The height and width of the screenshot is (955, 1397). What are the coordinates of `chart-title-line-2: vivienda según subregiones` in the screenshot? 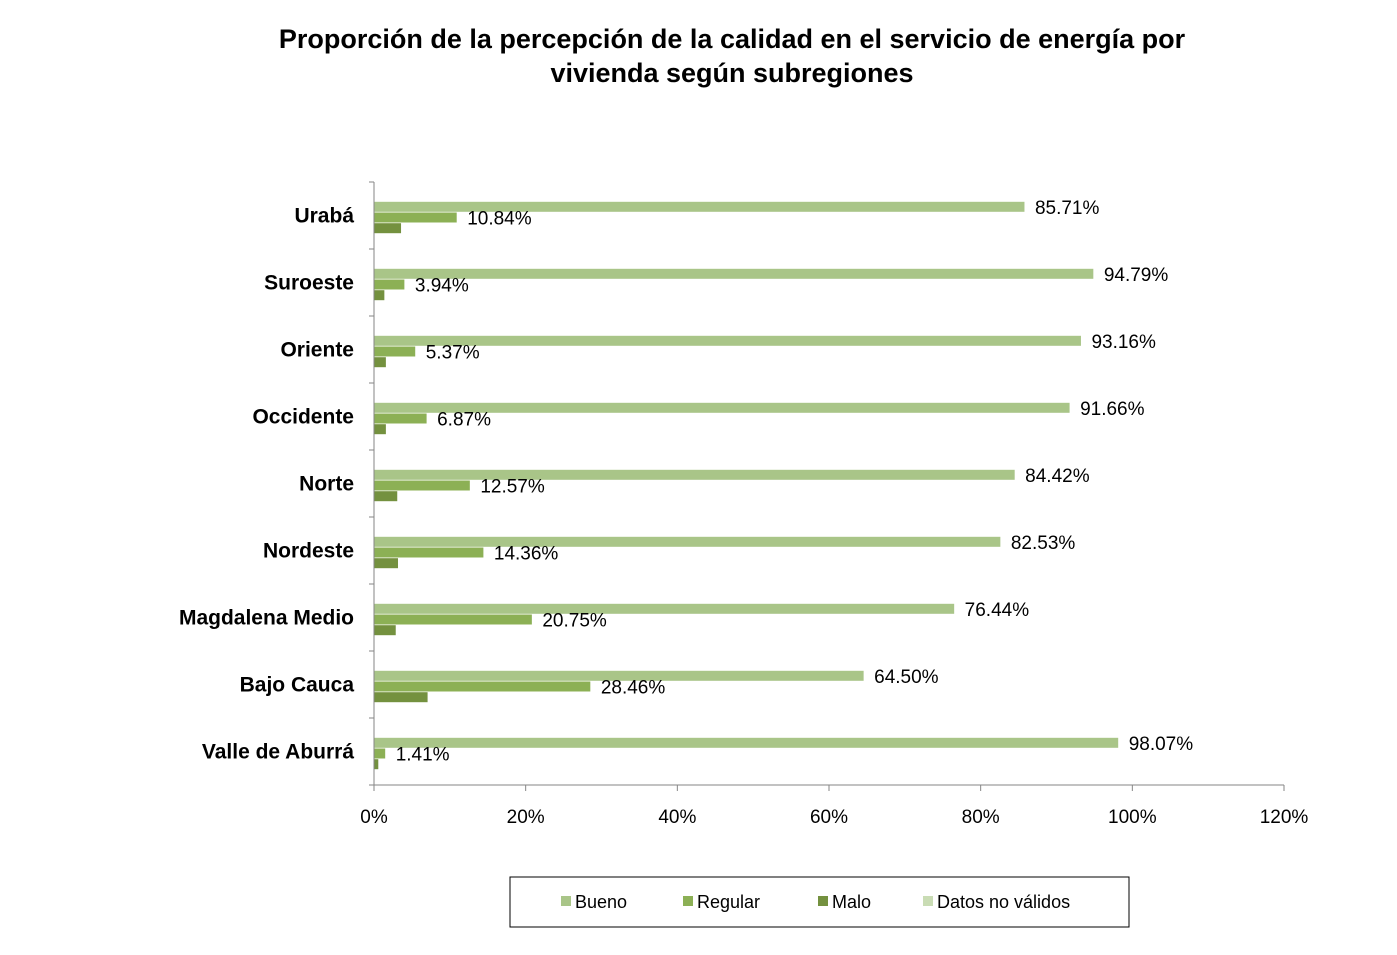 It's located at (731, 73).